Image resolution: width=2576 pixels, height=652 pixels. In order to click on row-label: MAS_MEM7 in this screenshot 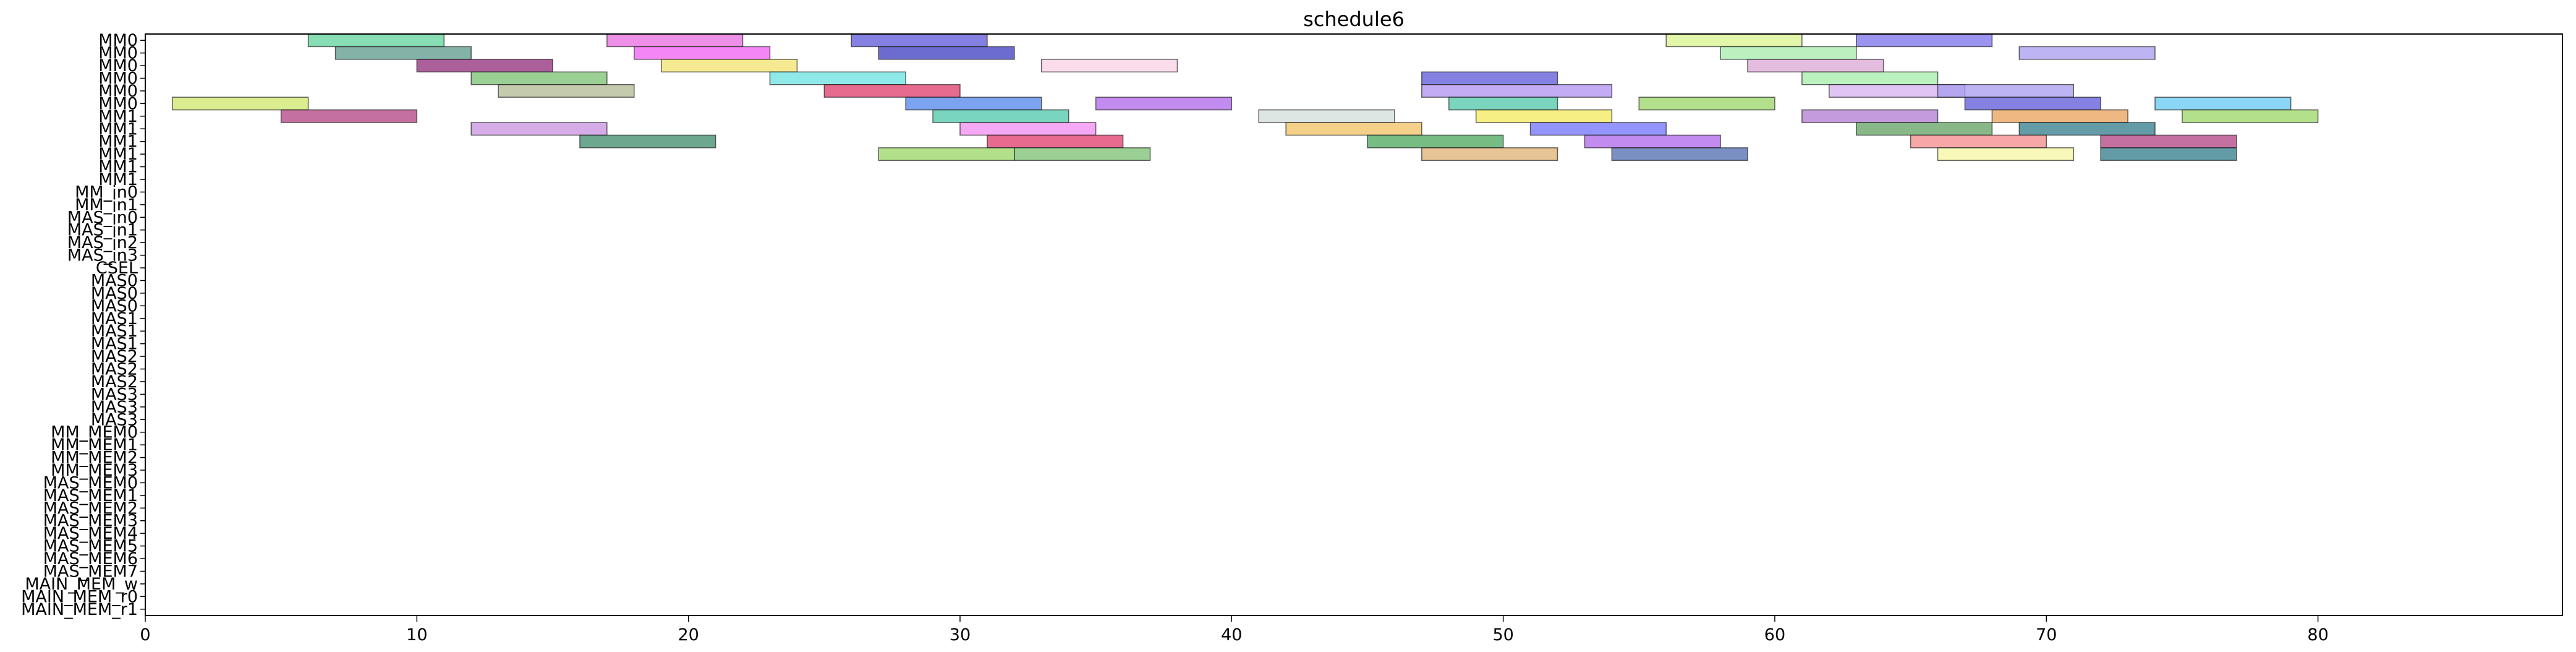, I will do `click(90, 571)`.